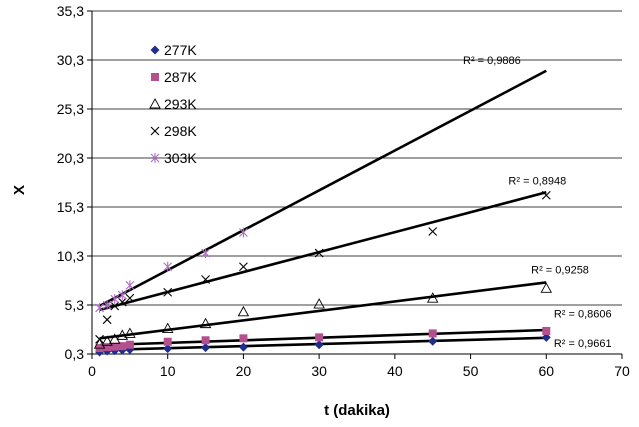  Describe the element at coordinates (70, 60) in the screenshot. I see `y-tick-label: 30,3` at that location.